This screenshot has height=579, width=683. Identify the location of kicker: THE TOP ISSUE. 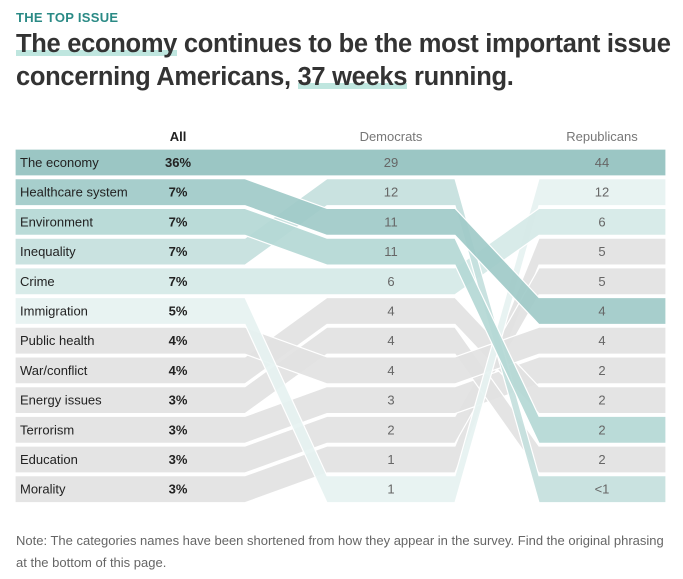
(67, 17).